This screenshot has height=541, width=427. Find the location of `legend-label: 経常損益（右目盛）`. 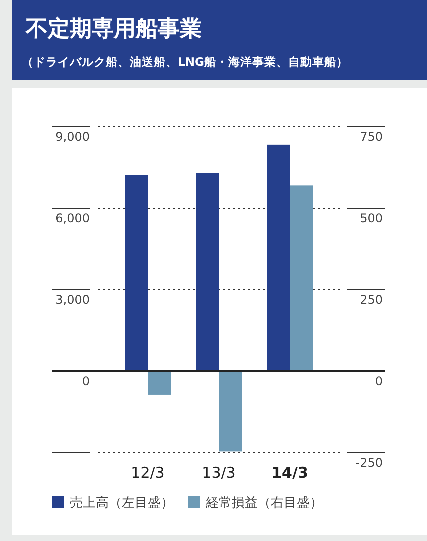

legend-label: 経常損益（右目盛） is located at coordinates (264, 503).